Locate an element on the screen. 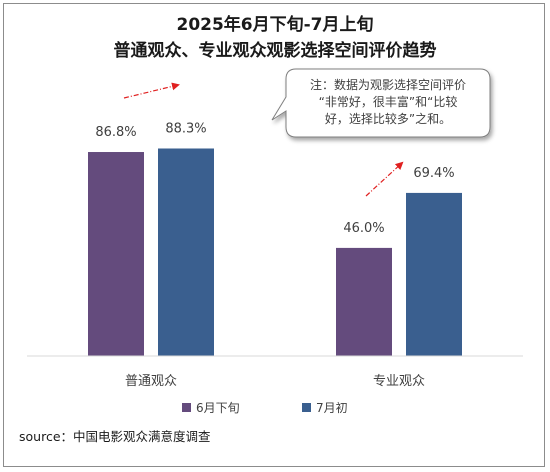 This screenshot has width=550, height=472. annotation-bubble is located at coordinates (381, 103).